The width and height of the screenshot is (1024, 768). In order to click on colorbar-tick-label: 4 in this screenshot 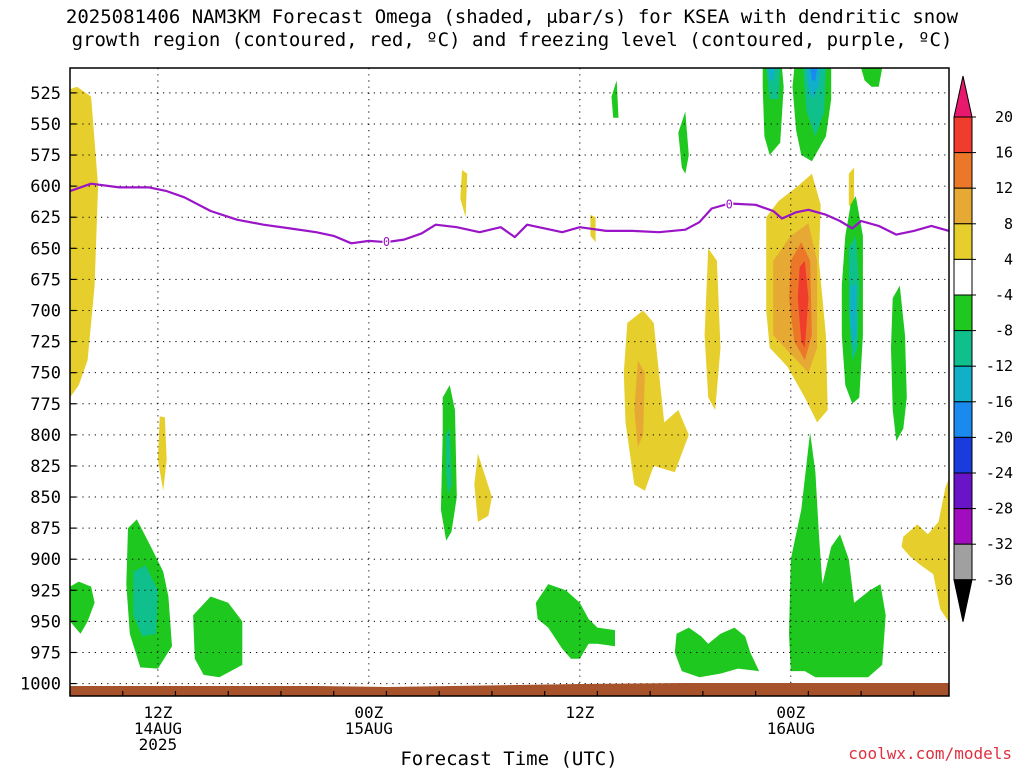, I will do `click(1008, 259)`.